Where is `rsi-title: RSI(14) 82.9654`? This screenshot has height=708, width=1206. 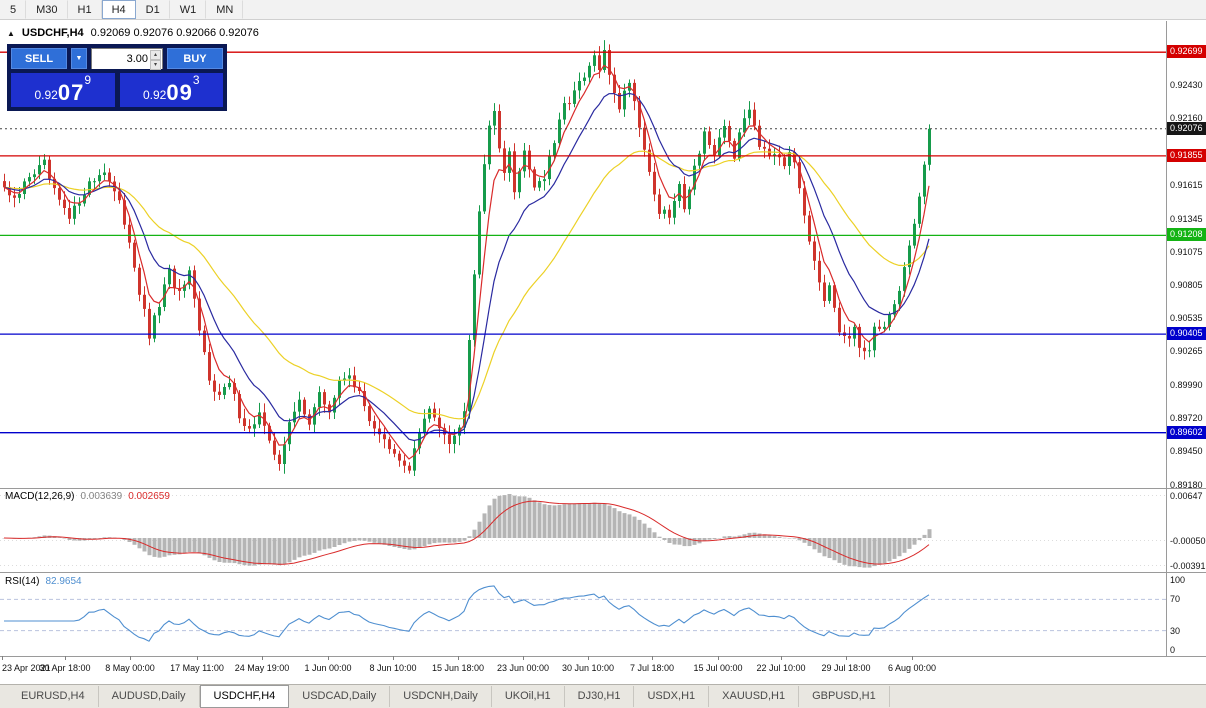 rsi-title: RSI(14) 82.9654 is located at coordinates (43, 581).